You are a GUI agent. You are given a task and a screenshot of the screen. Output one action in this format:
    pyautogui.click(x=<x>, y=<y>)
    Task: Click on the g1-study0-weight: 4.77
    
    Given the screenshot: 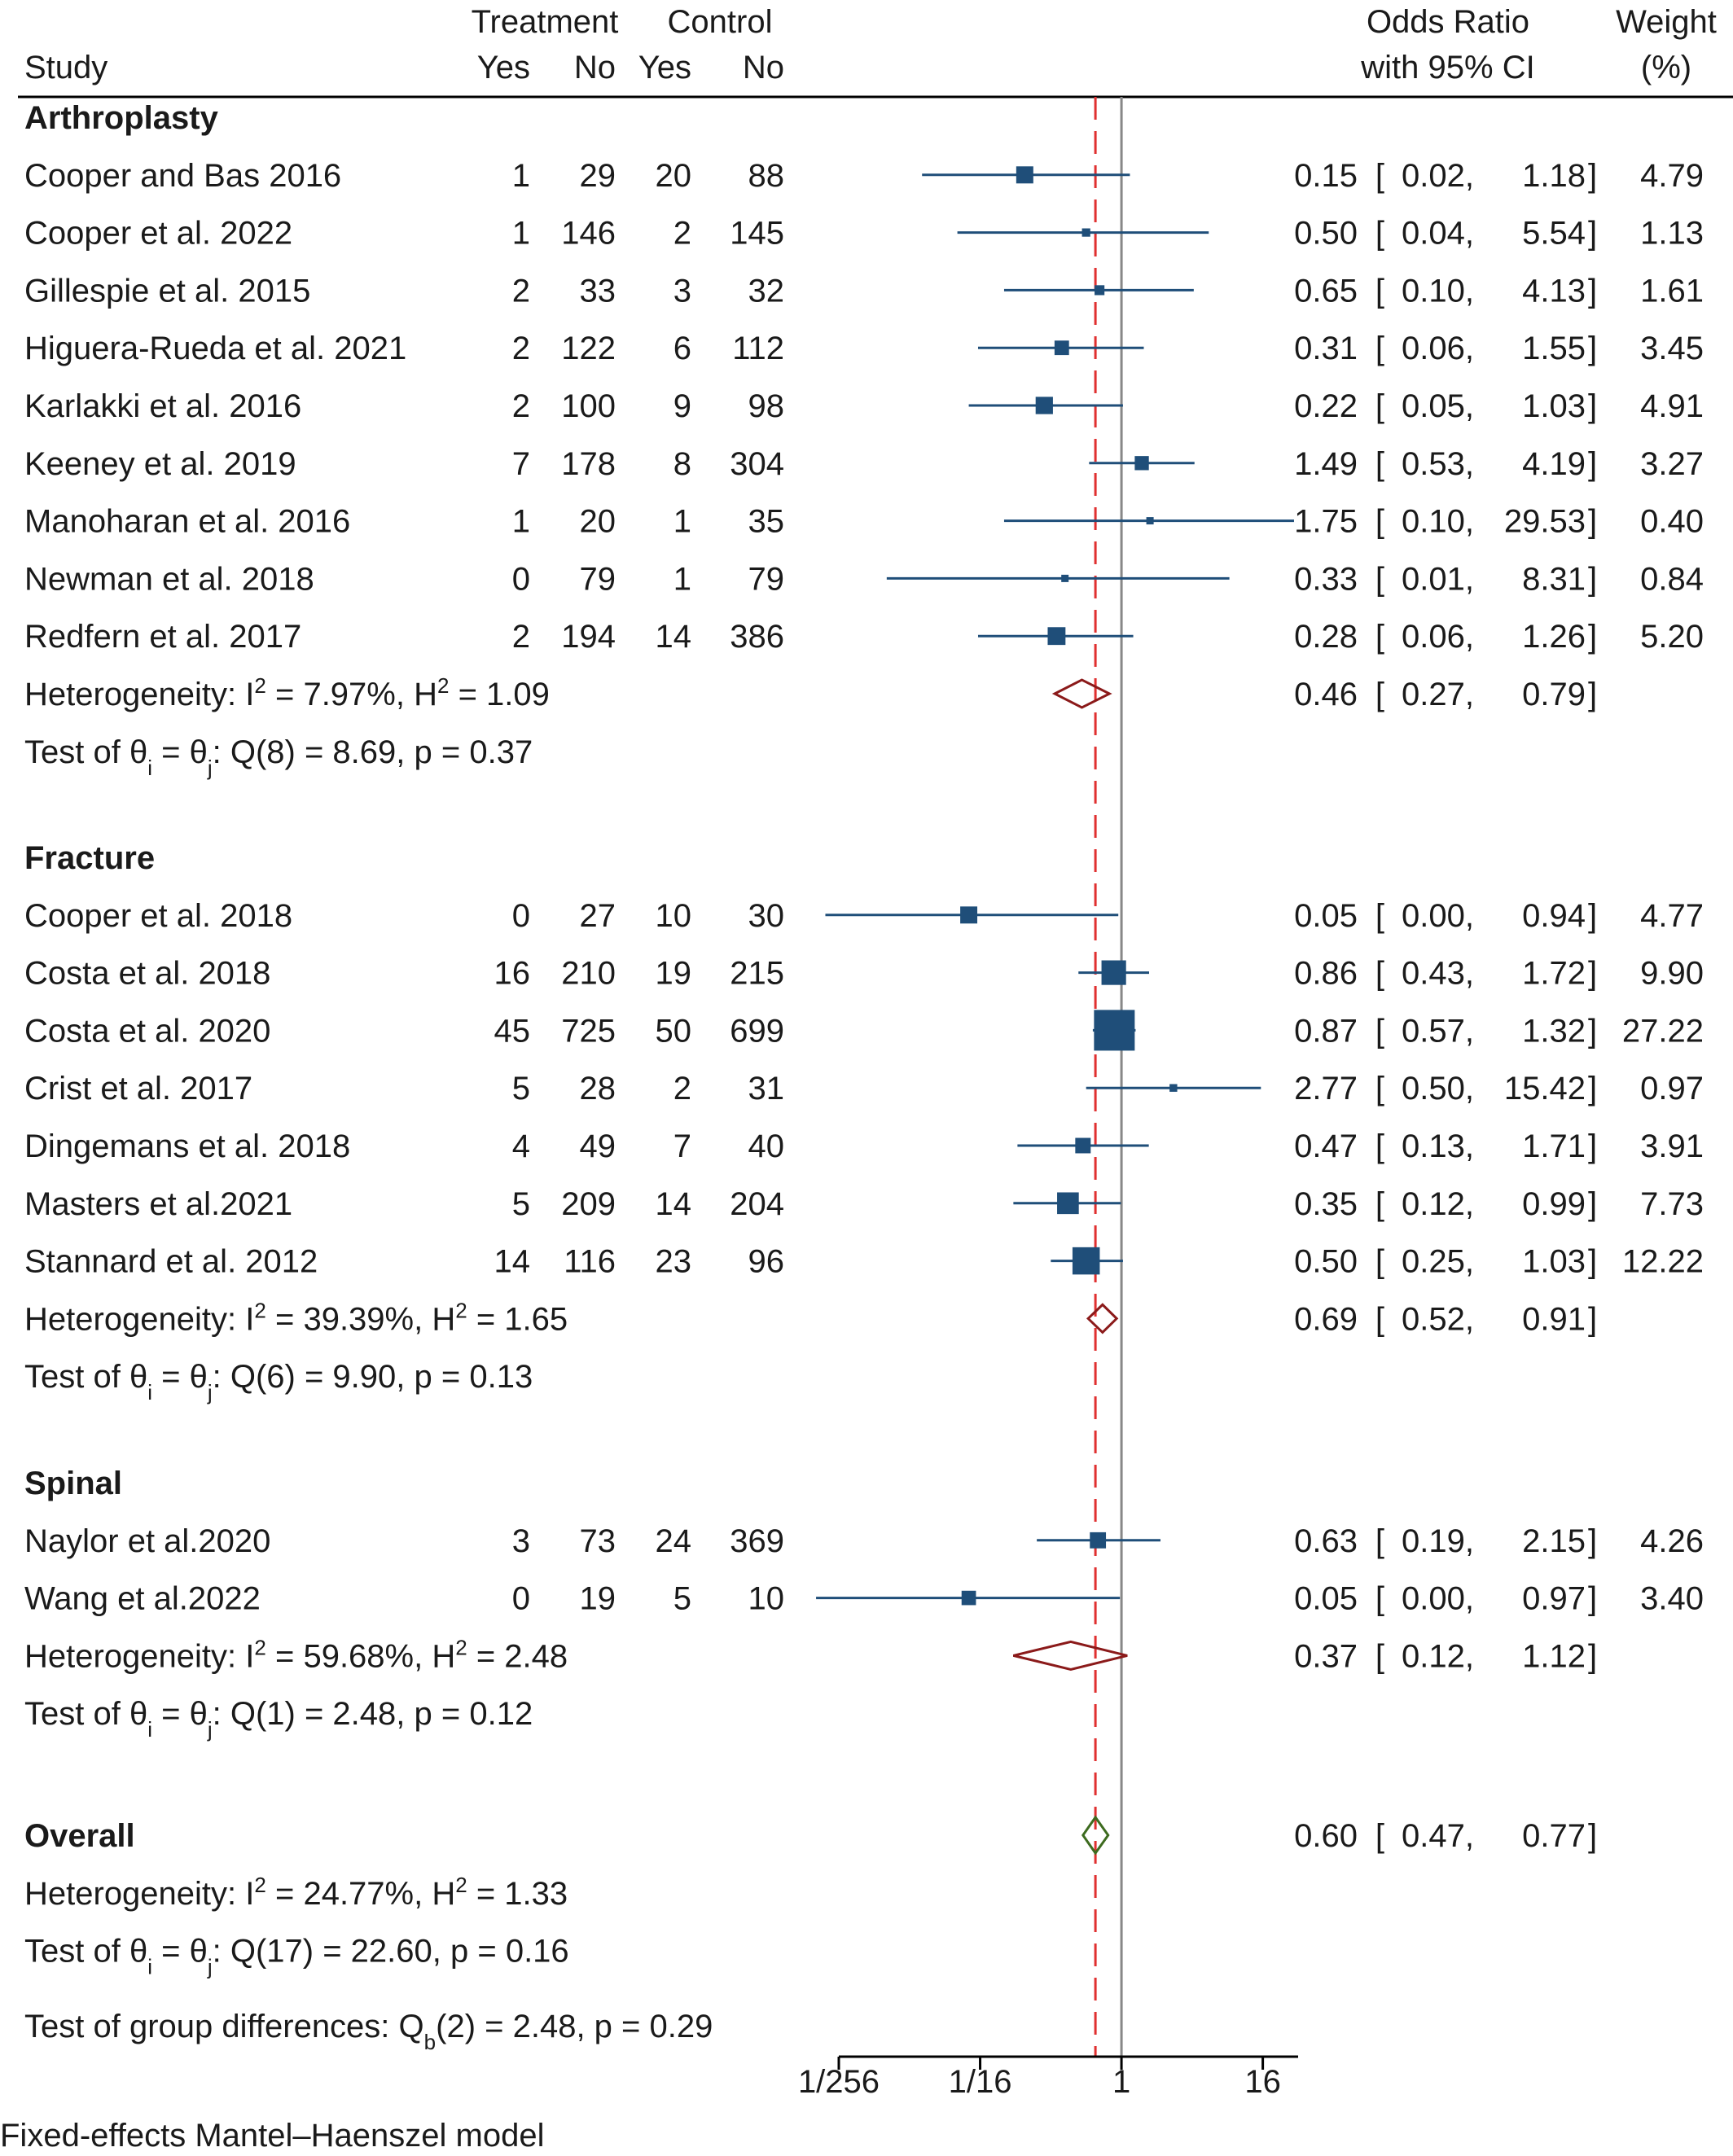 What is the action you would take?
    pyautogui.click(x=1672, y=916)
    